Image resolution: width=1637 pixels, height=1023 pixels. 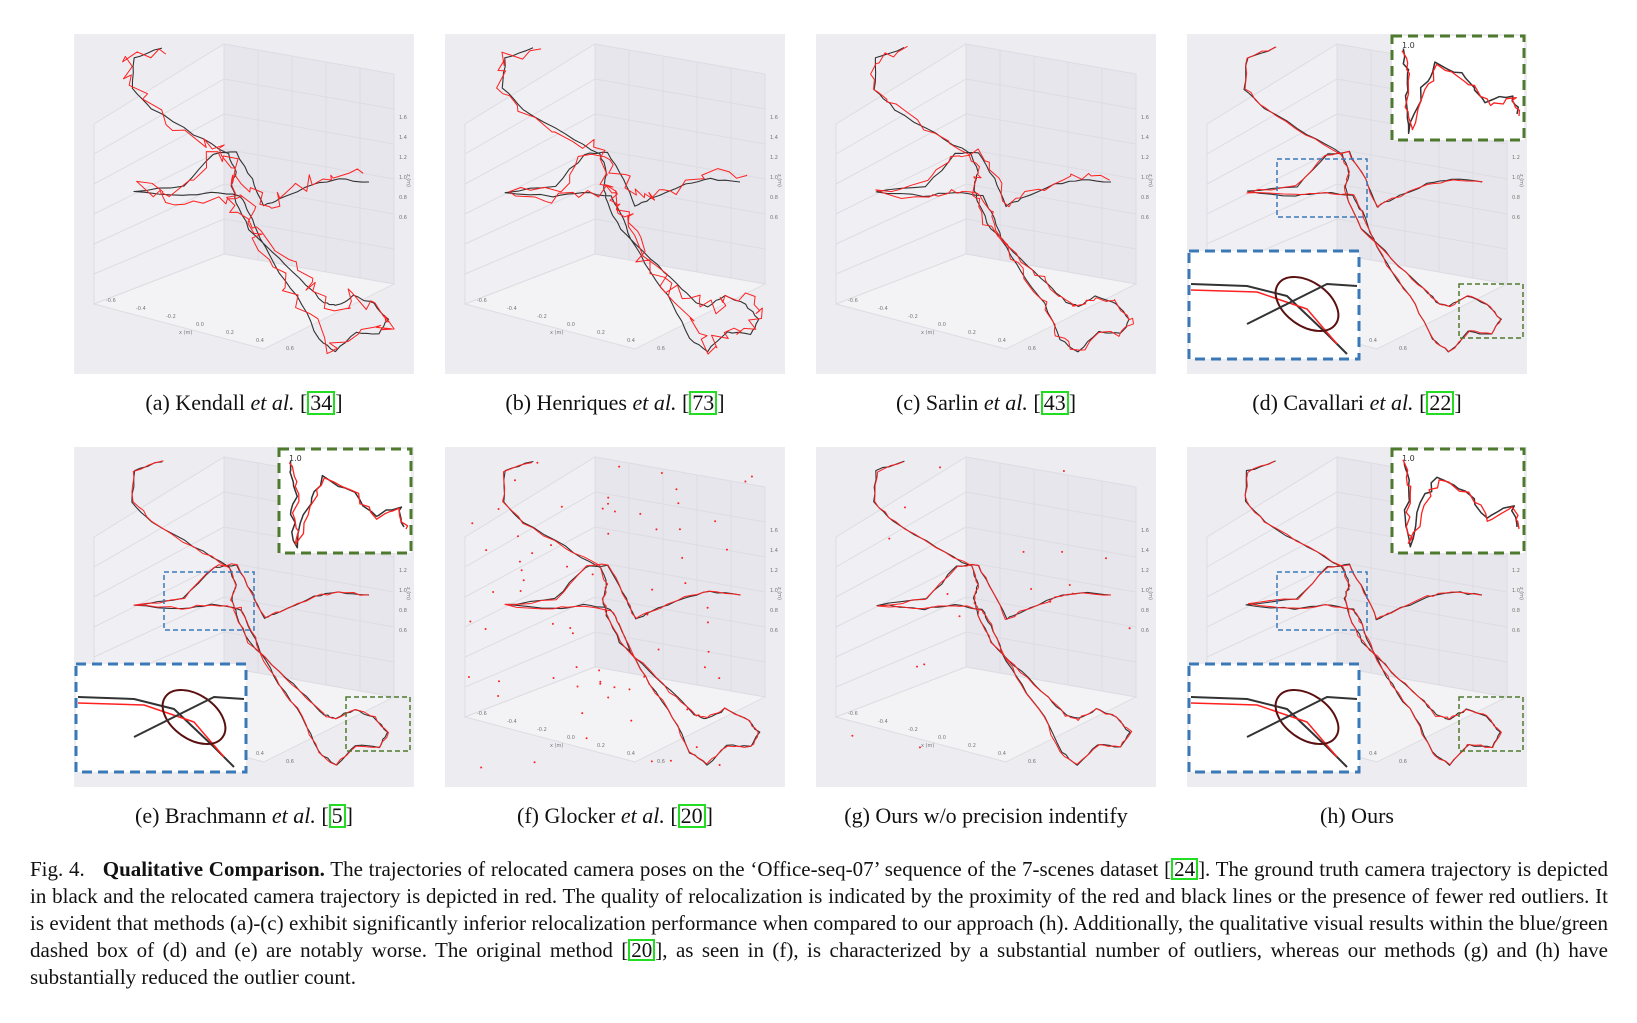 What do you see at coordinates (348, 503) in the screenshot?
I see `inset-relocated` at bounding box center [348, 503].